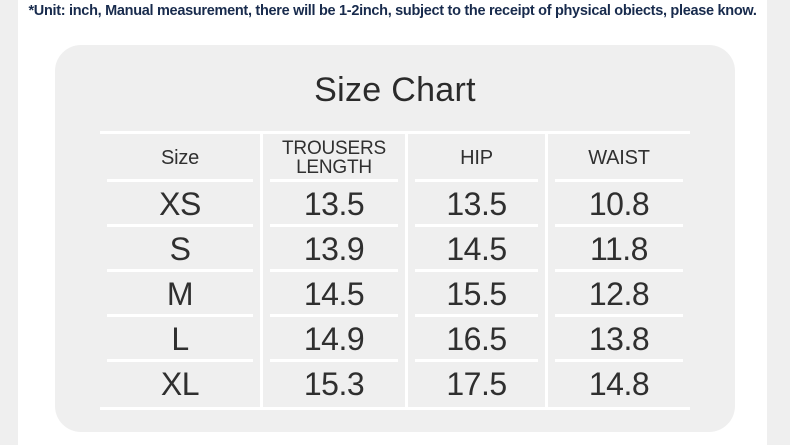  Describe the element at coordinates (180, 249) in the screenshot. I see `size-cell: S` at that location.